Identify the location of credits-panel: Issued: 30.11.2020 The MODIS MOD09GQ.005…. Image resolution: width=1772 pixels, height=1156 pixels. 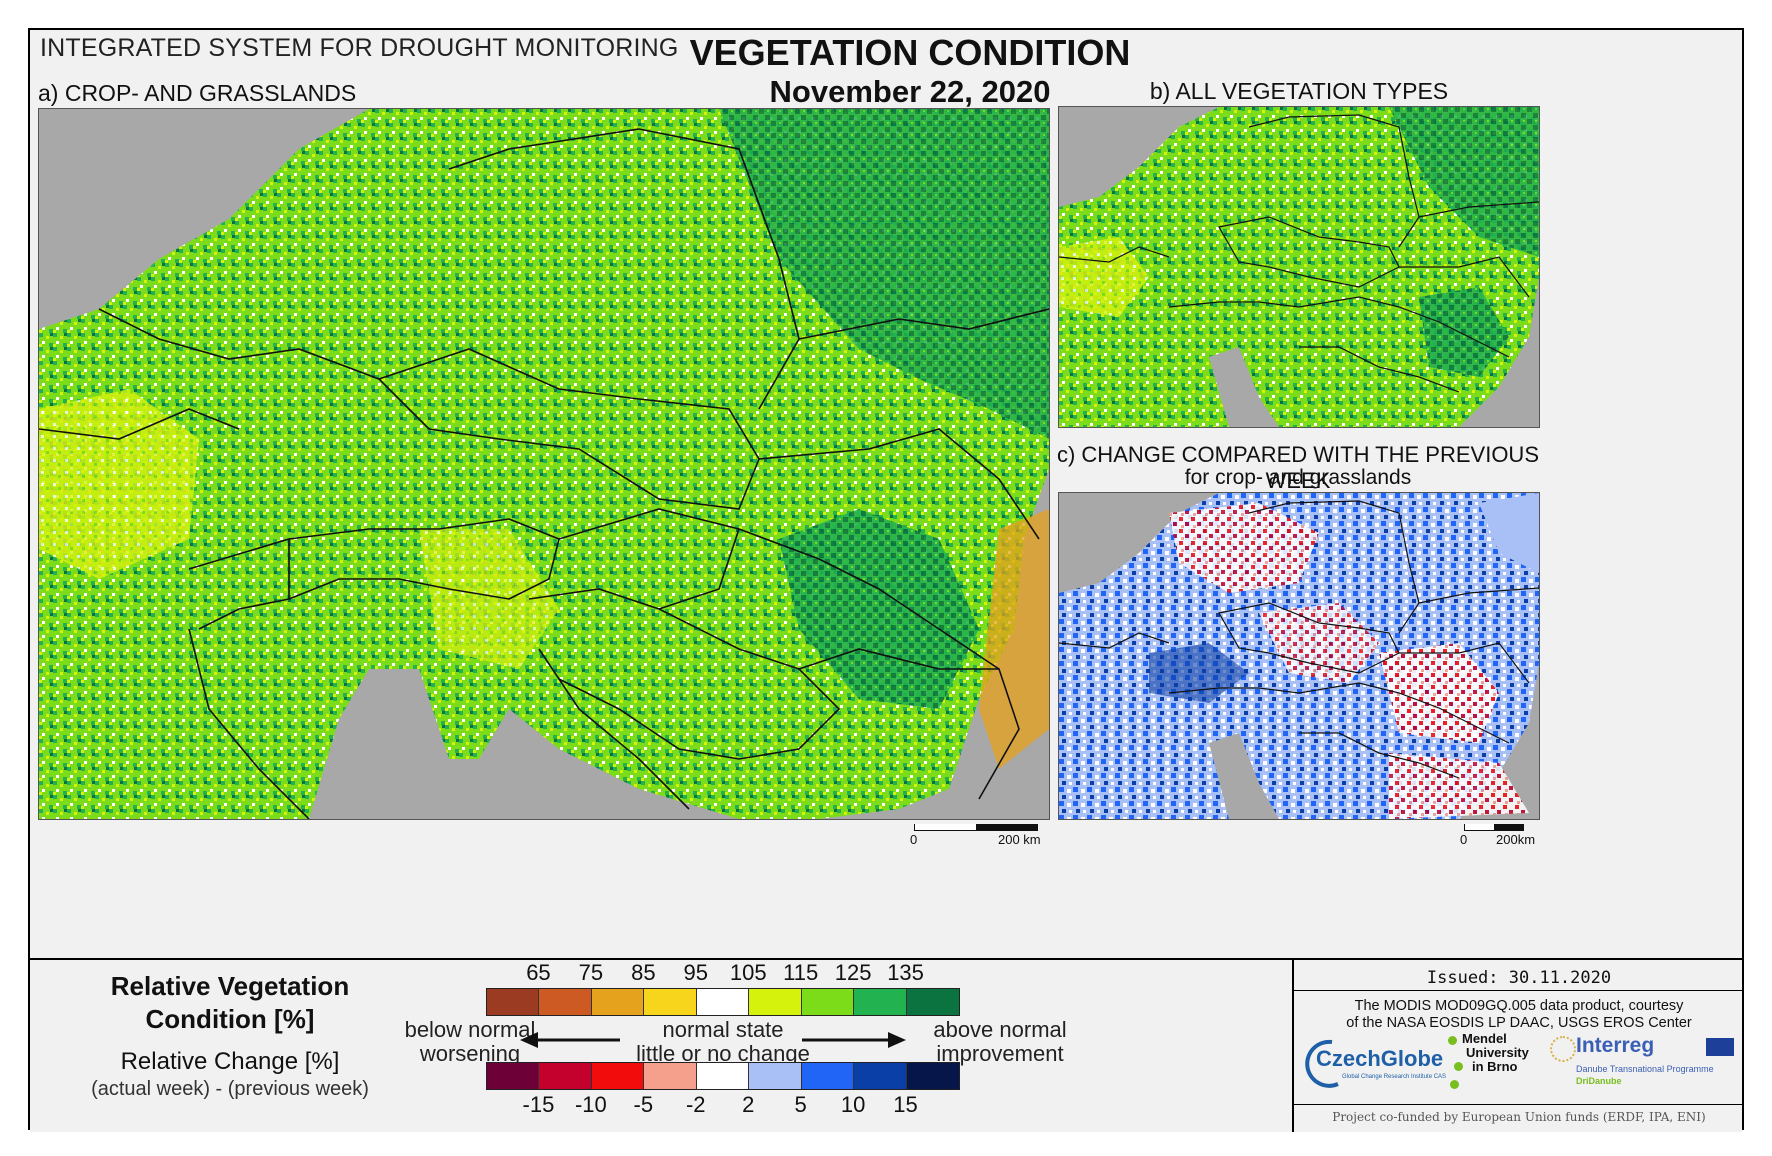
(1518, 1046).